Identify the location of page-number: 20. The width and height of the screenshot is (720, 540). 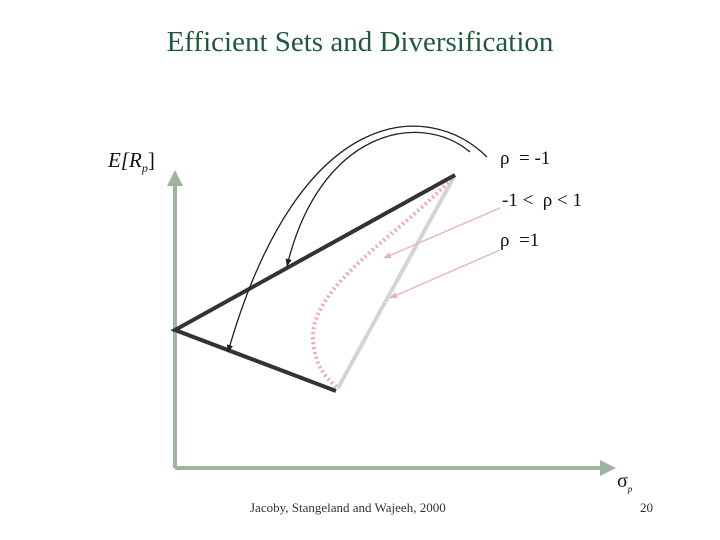
(646, 507).